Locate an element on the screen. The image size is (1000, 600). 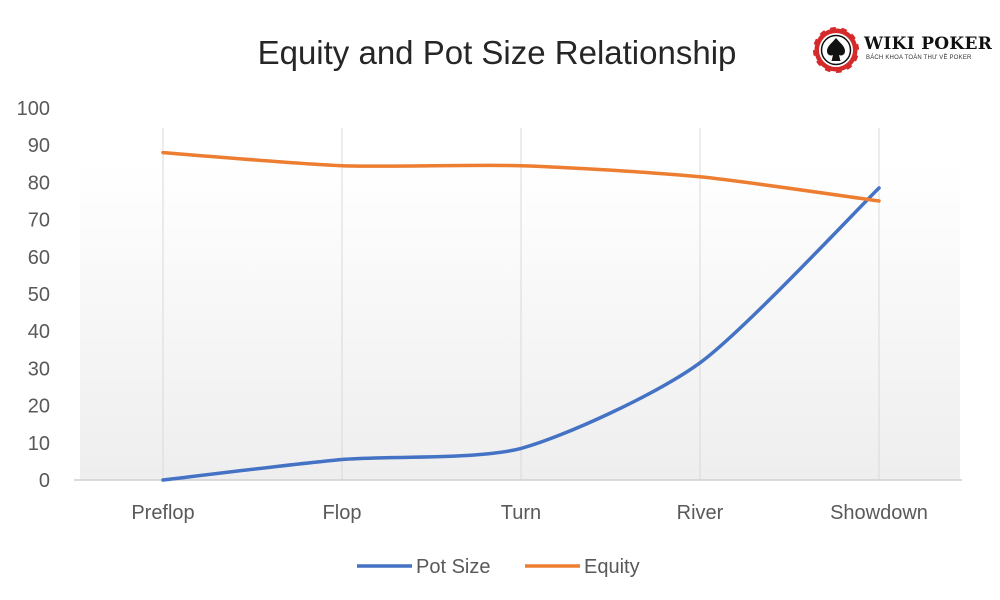
y-tick-label: 100 is located at coordinates (33, 109).